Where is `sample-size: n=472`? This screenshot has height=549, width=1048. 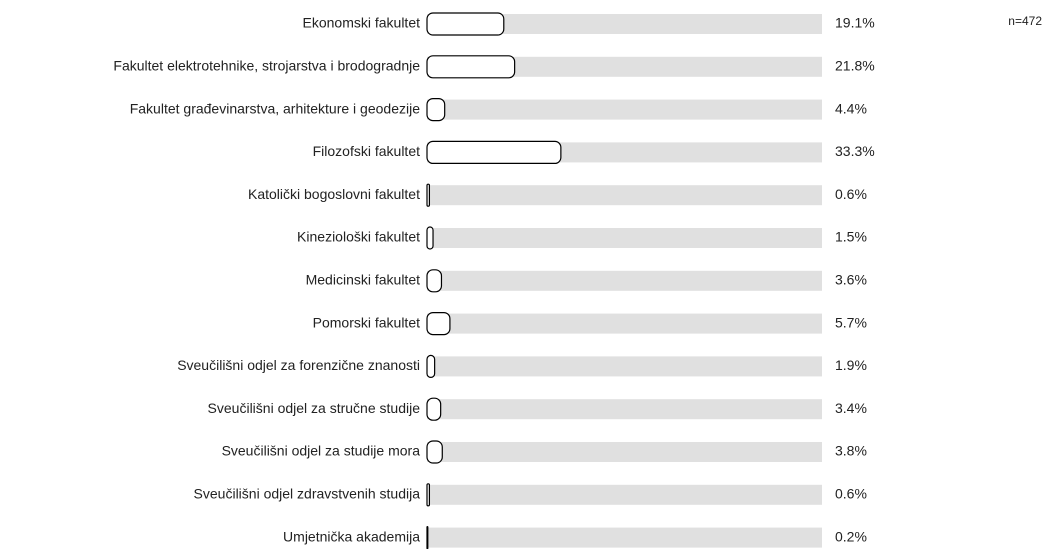 sample-size: n=472 is located at coordinates (1025, 21).